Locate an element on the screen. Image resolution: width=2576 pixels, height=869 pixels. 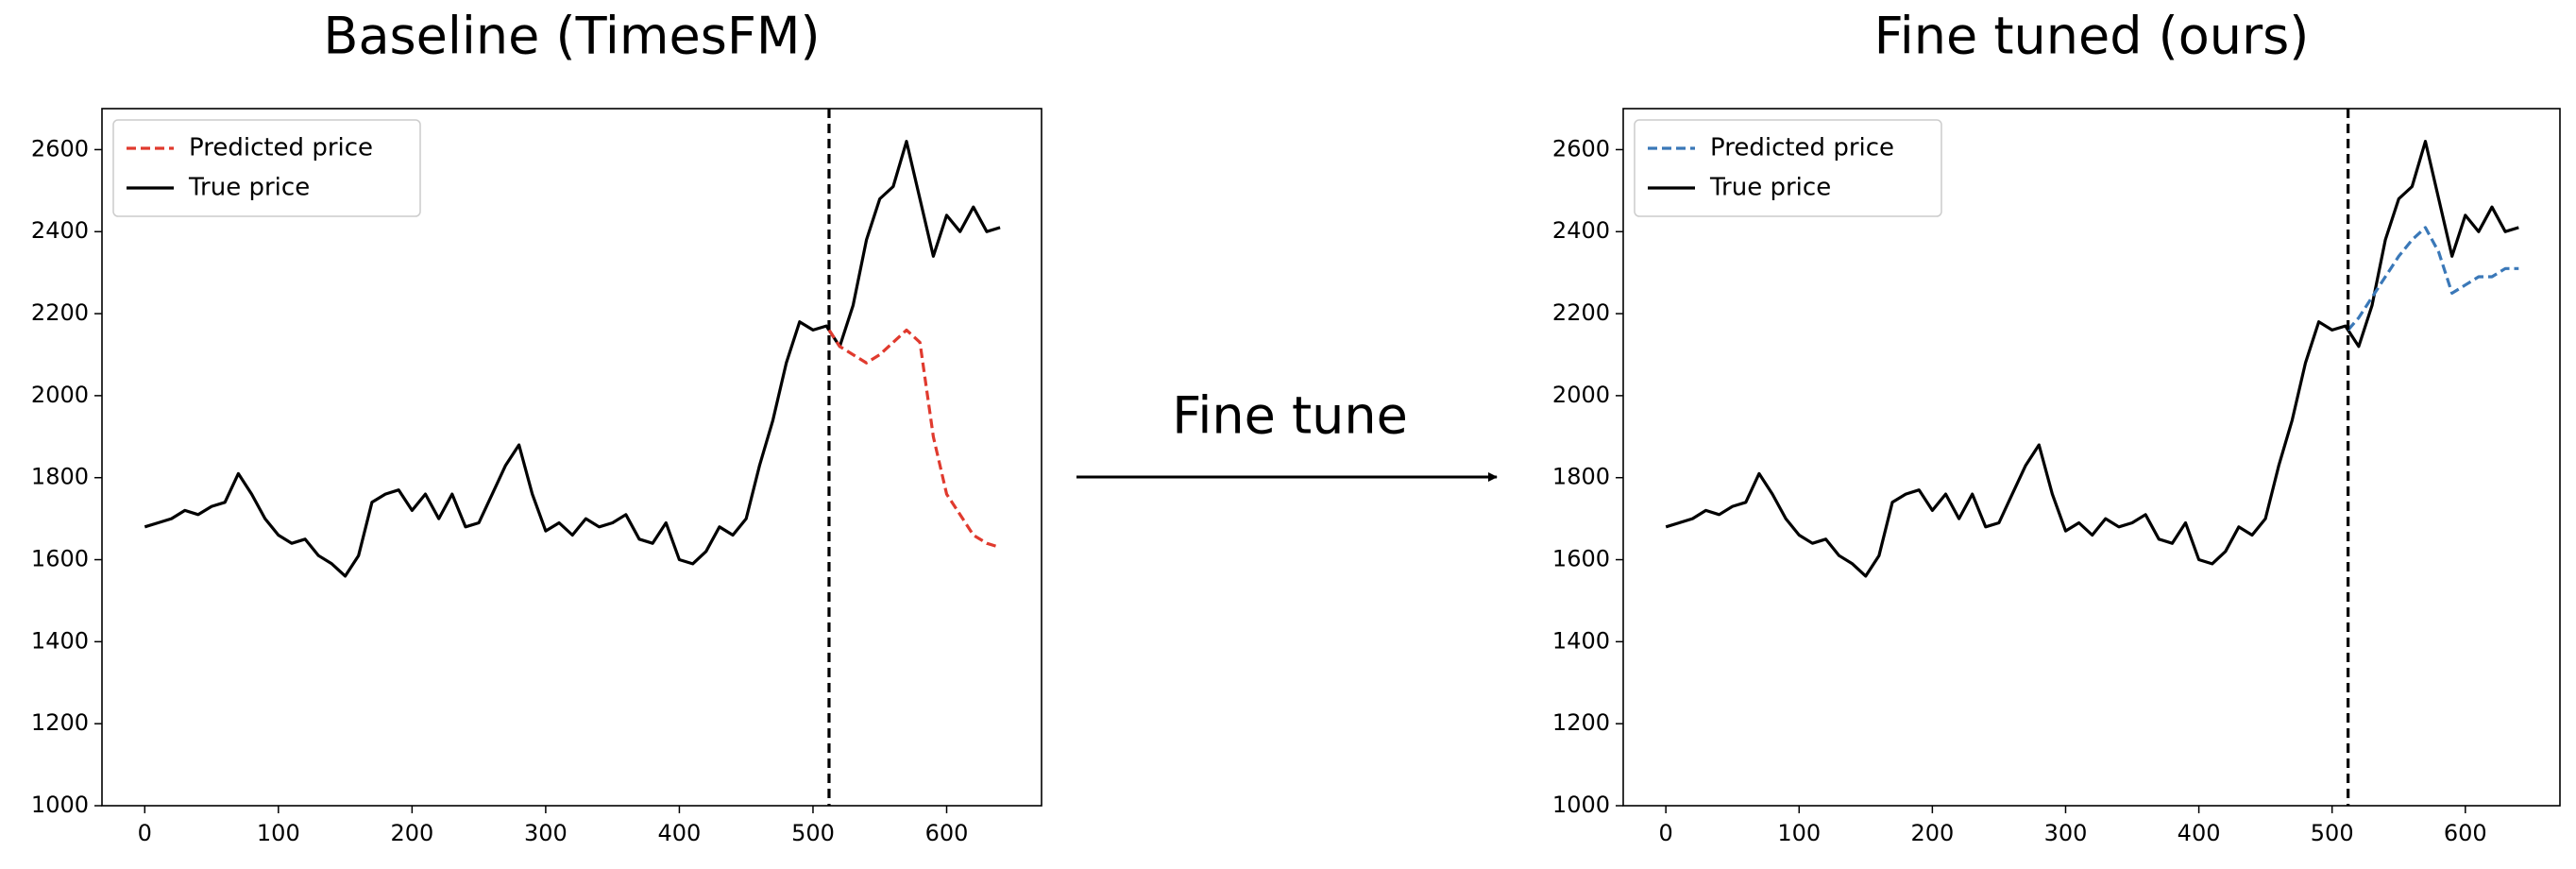
chart-title: Fine tuned (ours) is located at coordinates (2092, 36).